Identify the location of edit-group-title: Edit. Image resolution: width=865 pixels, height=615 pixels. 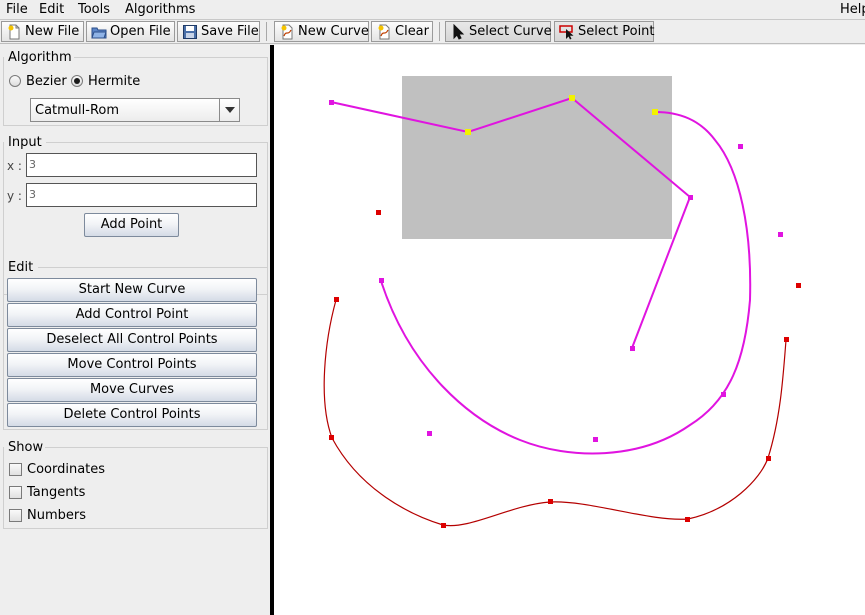
(20, 267).